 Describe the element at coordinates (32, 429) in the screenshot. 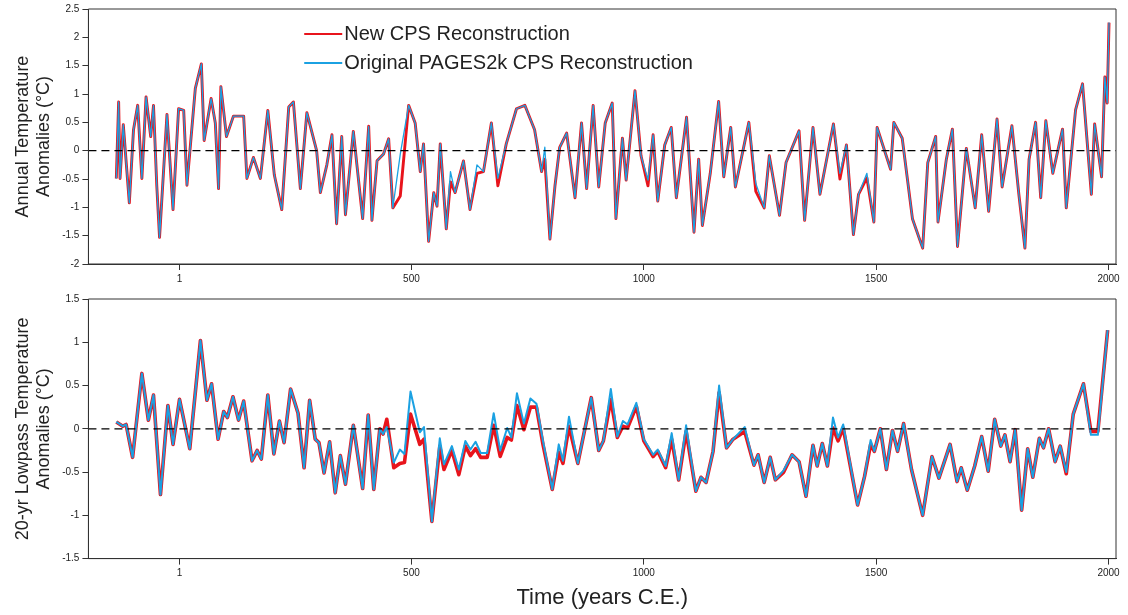

I see `y-axis-title: 20-yr Lowpass Temperature Anomalies (°C)` at that location.